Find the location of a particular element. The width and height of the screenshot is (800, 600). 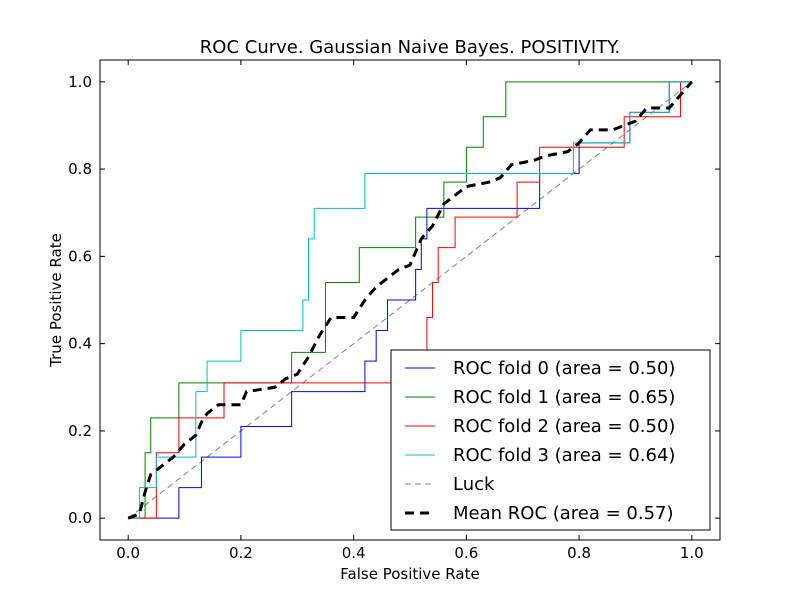

x-tick-label: 1.0 is located at coordinates (692, 553).